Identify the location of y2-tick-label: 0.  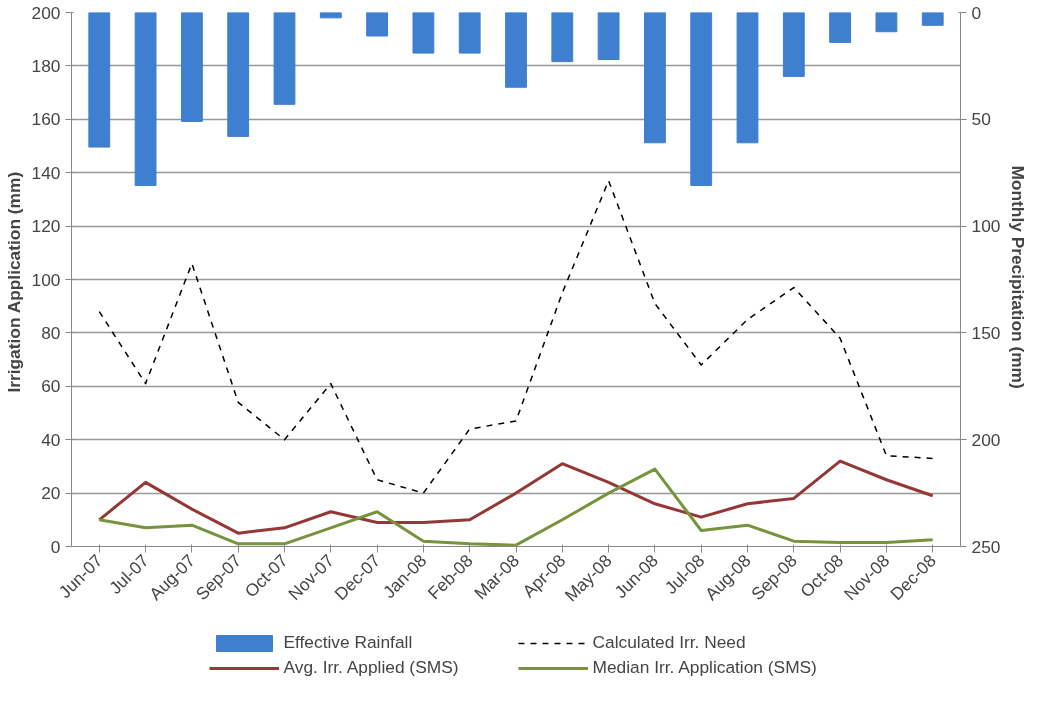
(976, 12).